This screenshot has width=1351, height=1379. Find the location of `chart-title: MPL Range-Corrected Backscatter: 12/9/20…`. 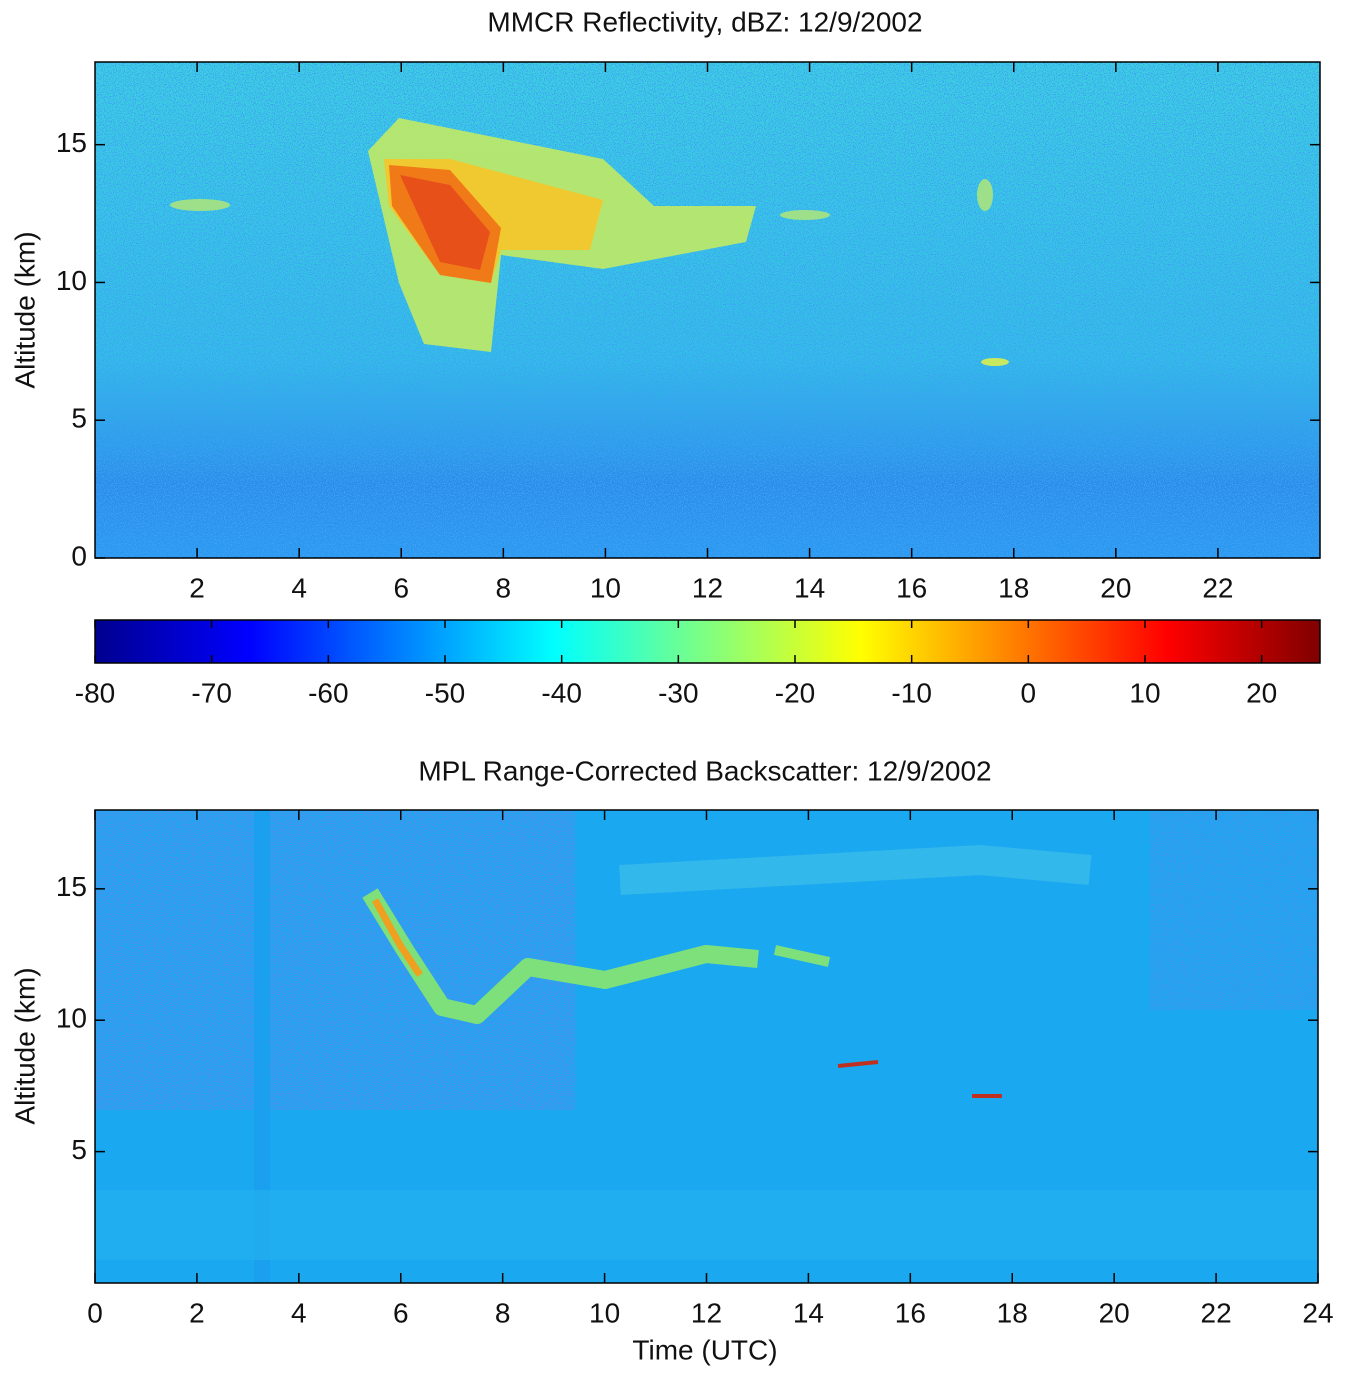

chart-title: MPL Range-Corrected Backscatter: 12/9/20… is located at coordinates (704, 770).